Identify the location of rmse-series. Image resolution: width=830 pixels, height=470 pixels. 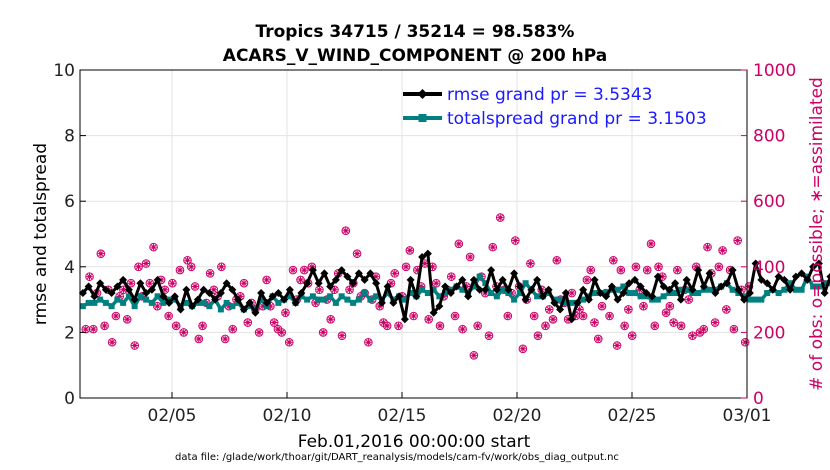
(454, 286).